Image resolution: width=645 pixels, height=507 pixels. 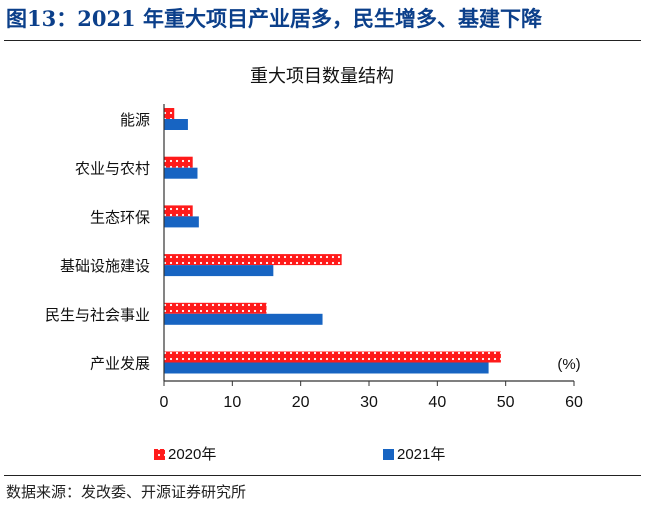 I want to click on bar-2020年-4, so click(x=215, y=308).